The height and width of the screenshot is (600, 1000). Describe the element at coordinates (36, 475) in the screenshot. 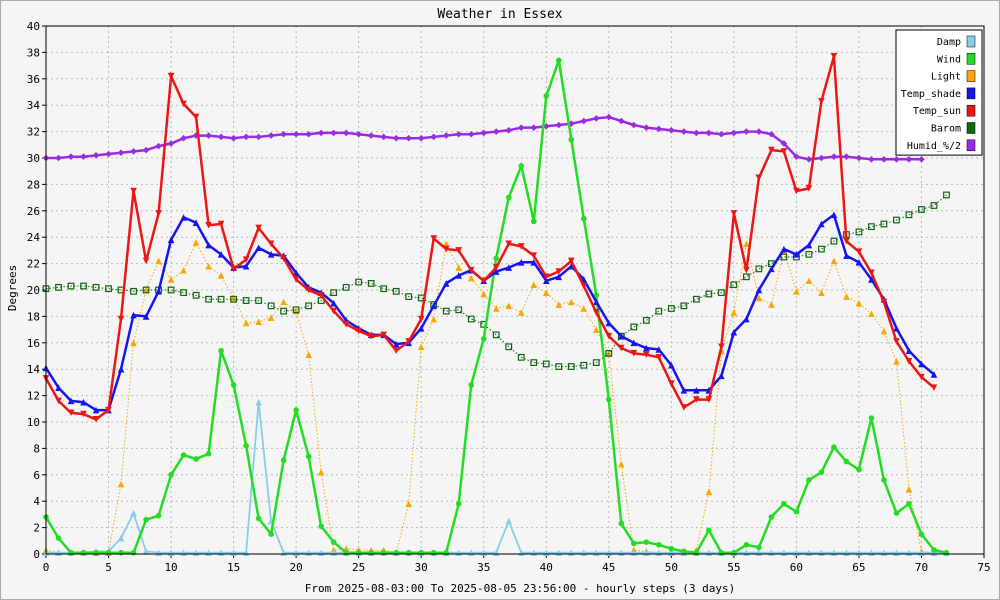

I see `y-tick-label: 6` at that location.